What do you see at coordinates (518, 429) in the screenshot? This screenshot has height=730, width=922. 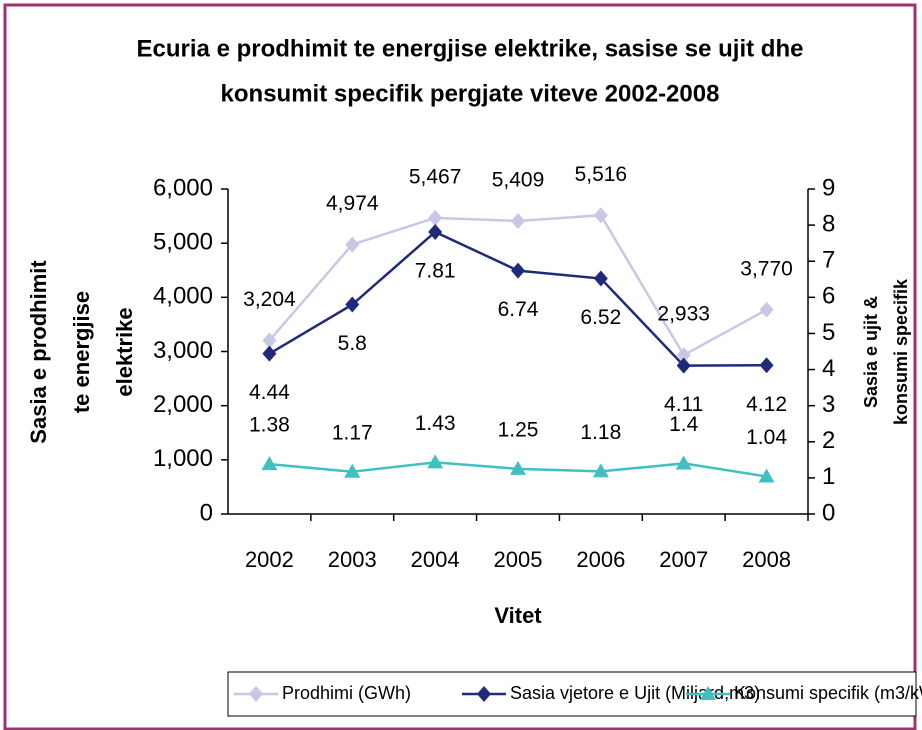 I see `data-label: 1.25` at bounding box center [518, 429].